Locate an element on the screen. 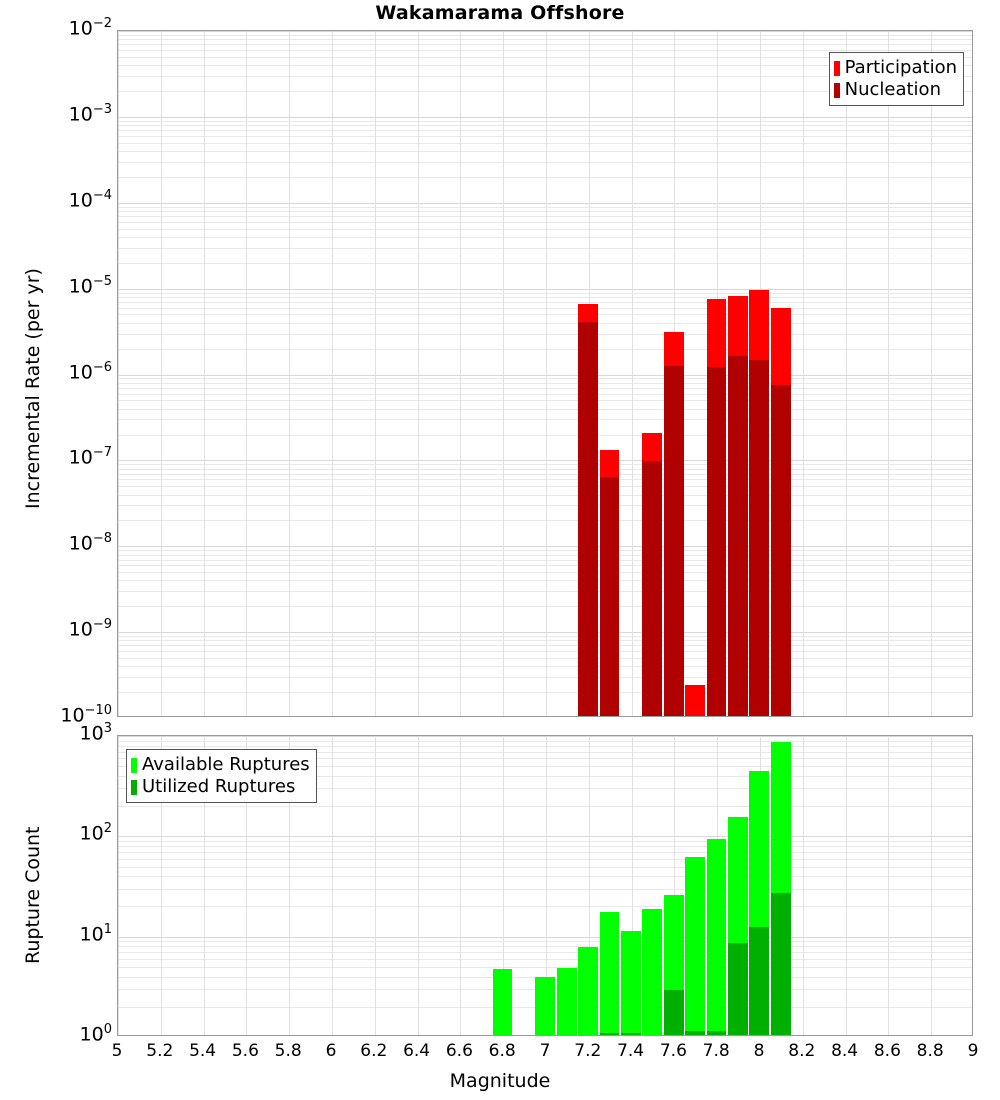 This screenshot has height=1100, width=1000. page-title: Wakamarama Offshore is located at coordinates (500, 13).